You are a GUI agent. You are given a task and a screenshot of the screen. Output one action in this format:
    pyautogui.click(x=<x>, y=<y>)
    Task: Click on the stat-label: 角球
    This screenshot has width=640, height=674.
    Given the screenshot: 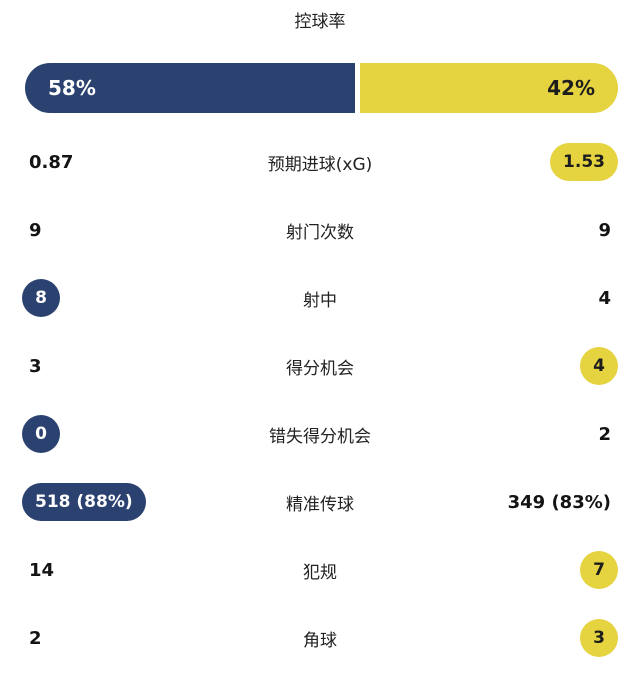 What is the action you would take?
    pyautogui.click(x=320, y=640)
    